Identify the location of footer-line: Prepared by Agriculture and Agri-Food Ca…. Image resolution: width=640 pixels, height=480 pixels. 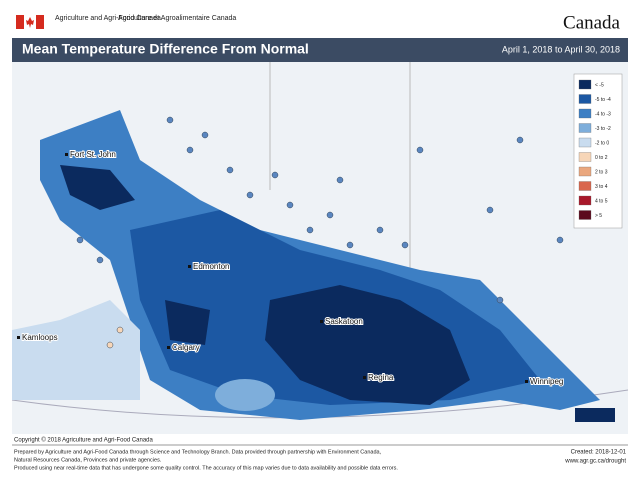
(198, 452).